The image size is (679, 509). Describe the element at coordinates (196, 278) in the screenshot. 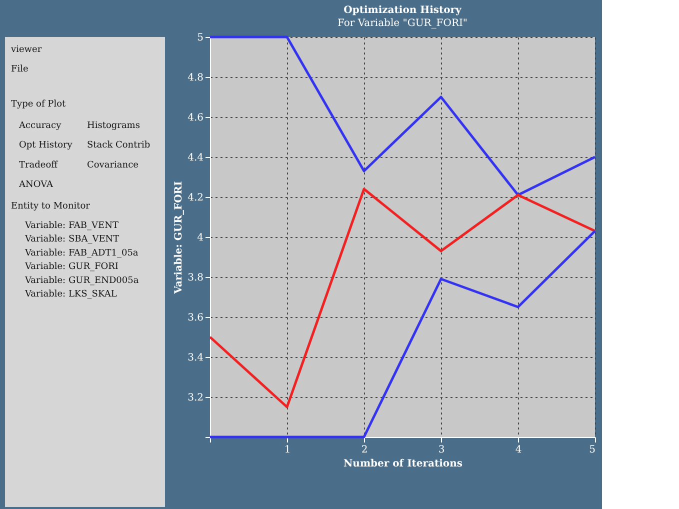

I see `y-tick-label: 3.8` at that location.